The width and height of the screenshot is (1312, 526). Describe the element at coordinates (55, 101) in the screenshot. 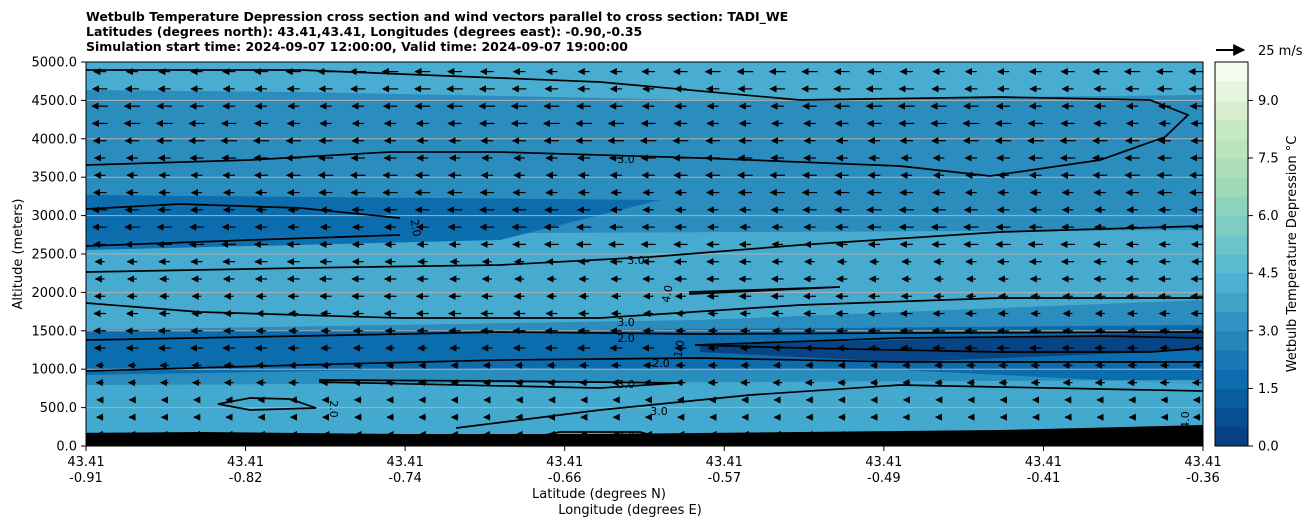

I see `y-tick-label: 4500.0` at that location.